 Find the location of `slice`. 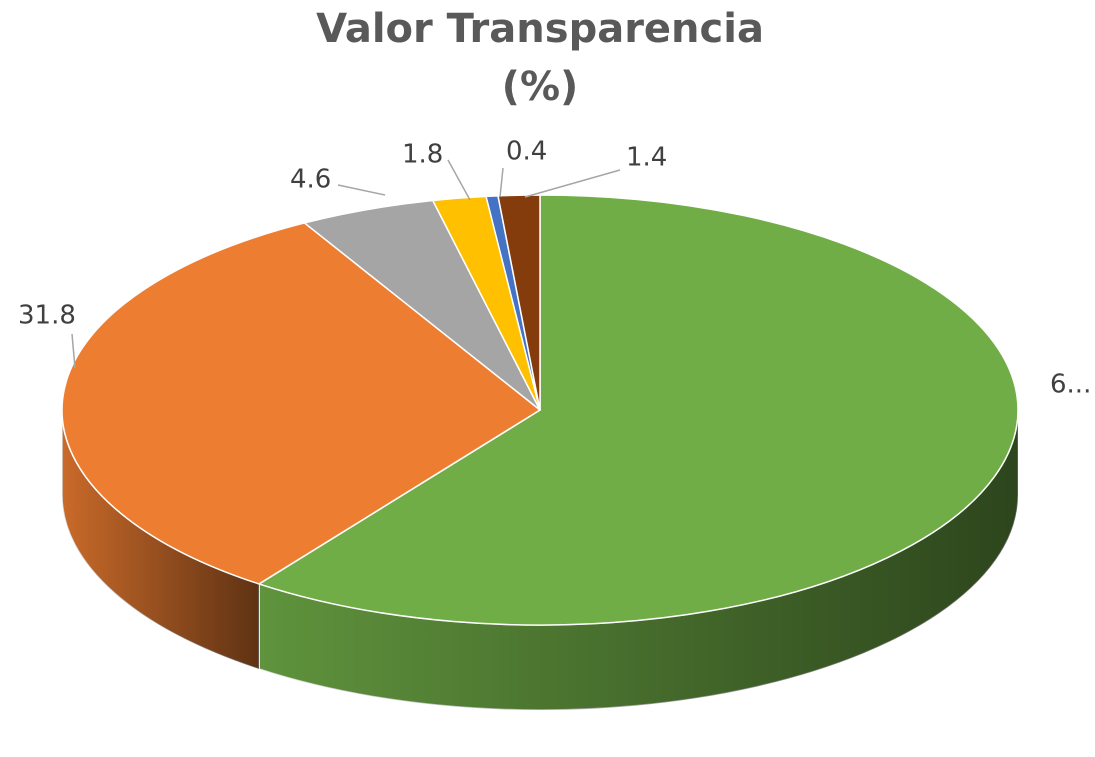

slice is located at coordinates (519, 302).